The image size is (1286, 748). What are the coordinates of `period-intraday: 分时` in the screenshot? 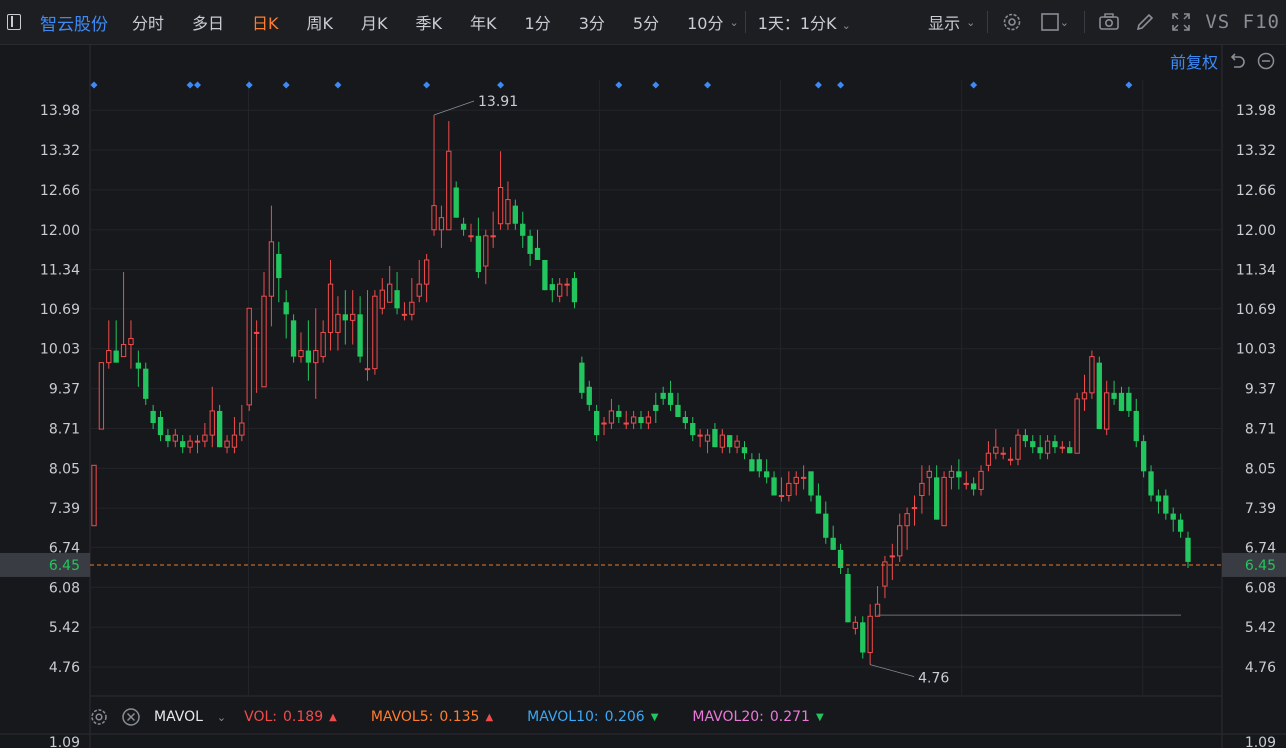 It's located at (148, 23).